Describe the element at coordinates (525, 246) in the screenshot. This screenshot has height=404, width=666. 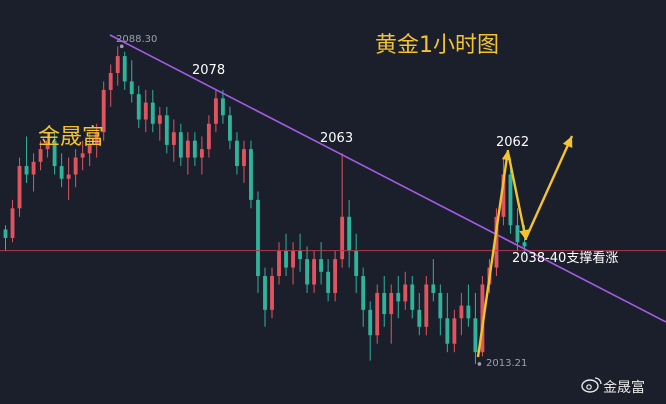
I see `arrows` at that location.